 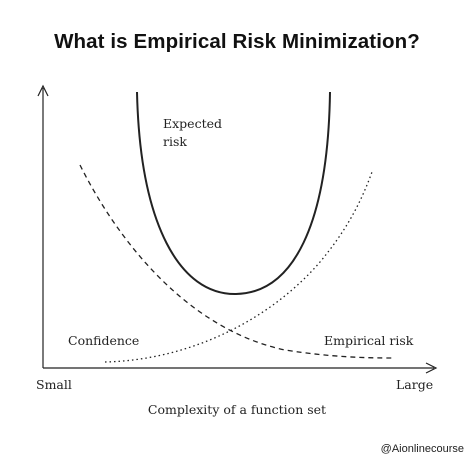 I want to click on x-axis-title: Complexity of a function set, so click(x=237, y=409).